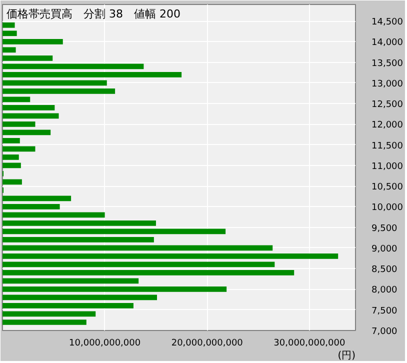 This screenshot has height=363, width=407. Describe the element at coordinates (388, 208) in the screenshot. I see `y-tick-label: 10,000` at that location.